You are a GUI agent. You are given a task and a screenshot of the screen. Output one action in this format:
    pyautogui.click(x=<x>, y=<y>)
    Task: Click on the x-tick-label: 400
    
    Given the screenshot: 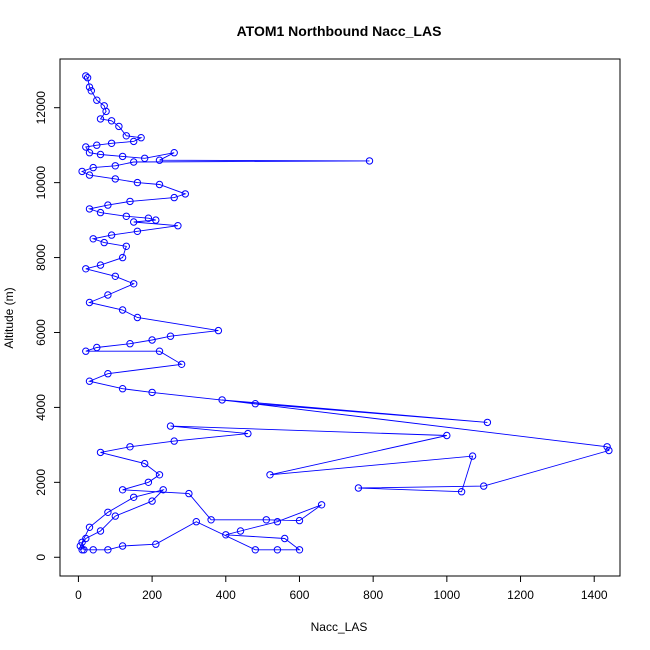 What is the action you would take?
    pyautogui.click(x=226, y=595)
    